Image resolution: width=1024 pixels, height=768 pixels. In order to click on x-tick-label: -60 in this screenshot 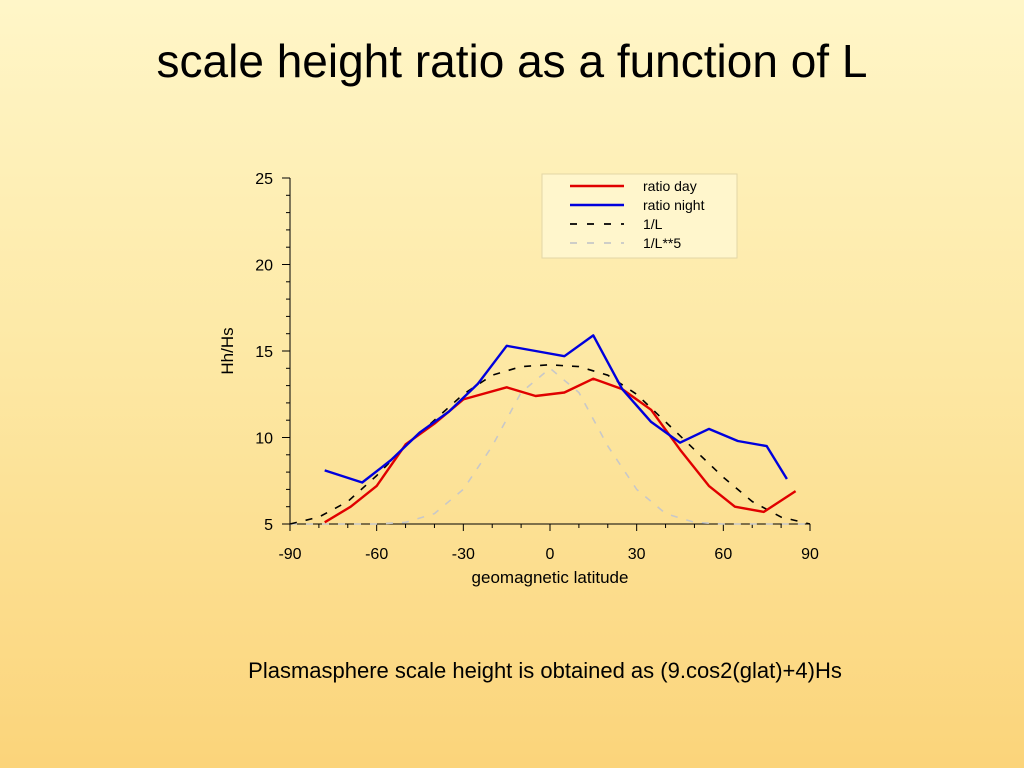, I will do `click(376, 554)`.